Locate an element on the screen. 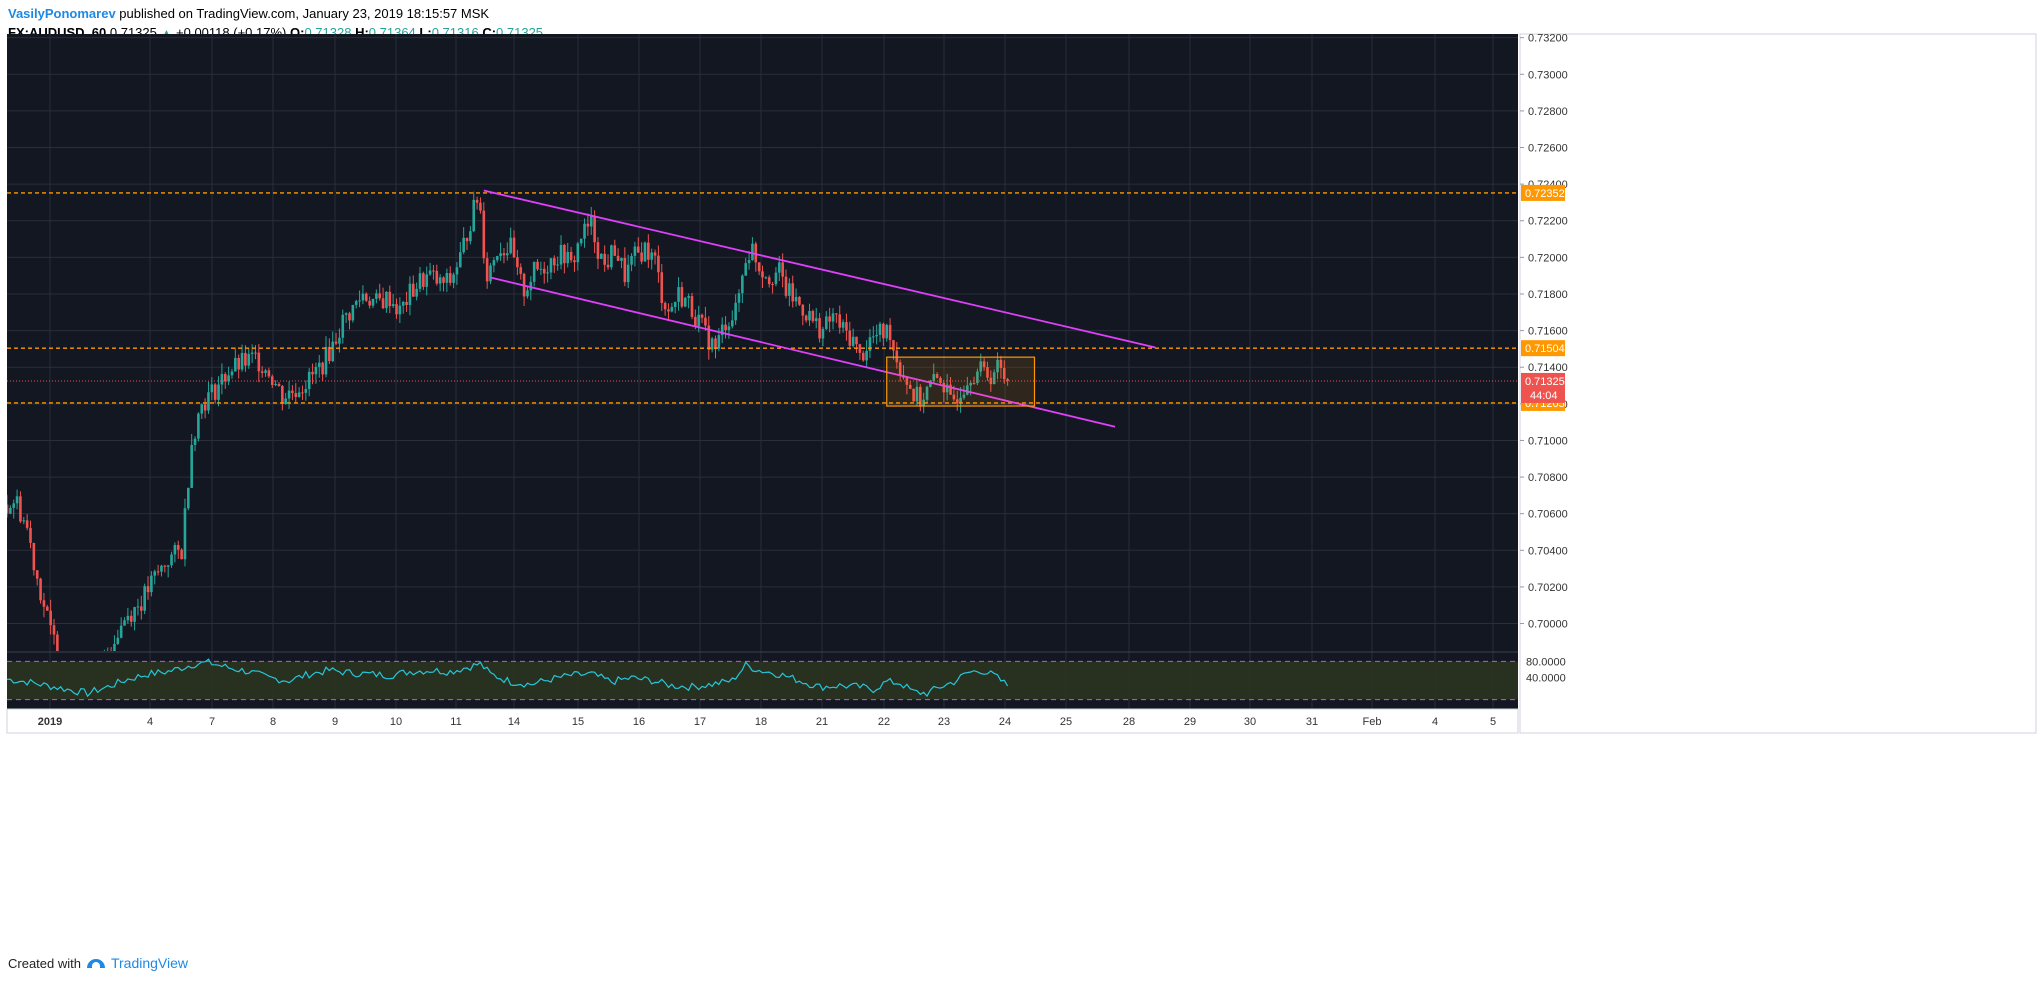 The image size is (2041, 983). price-tick-label: 0.70800 is located at coordinates (1548, 478).